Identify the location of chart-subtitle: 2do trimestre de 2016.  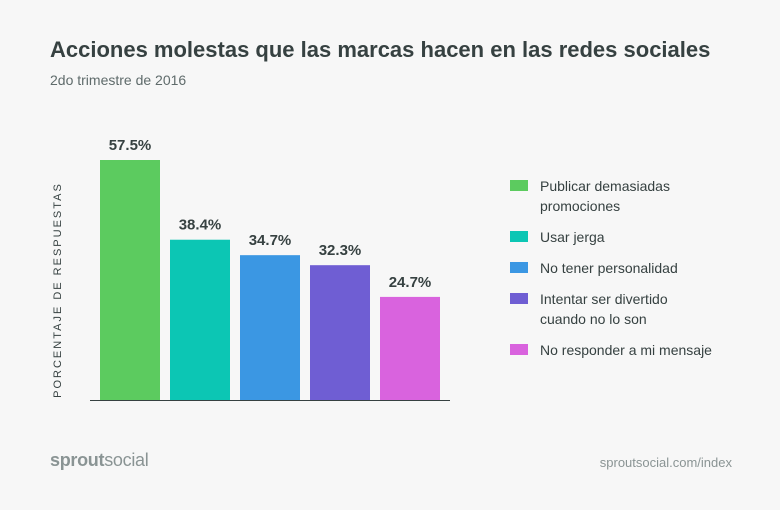
(118, 80).